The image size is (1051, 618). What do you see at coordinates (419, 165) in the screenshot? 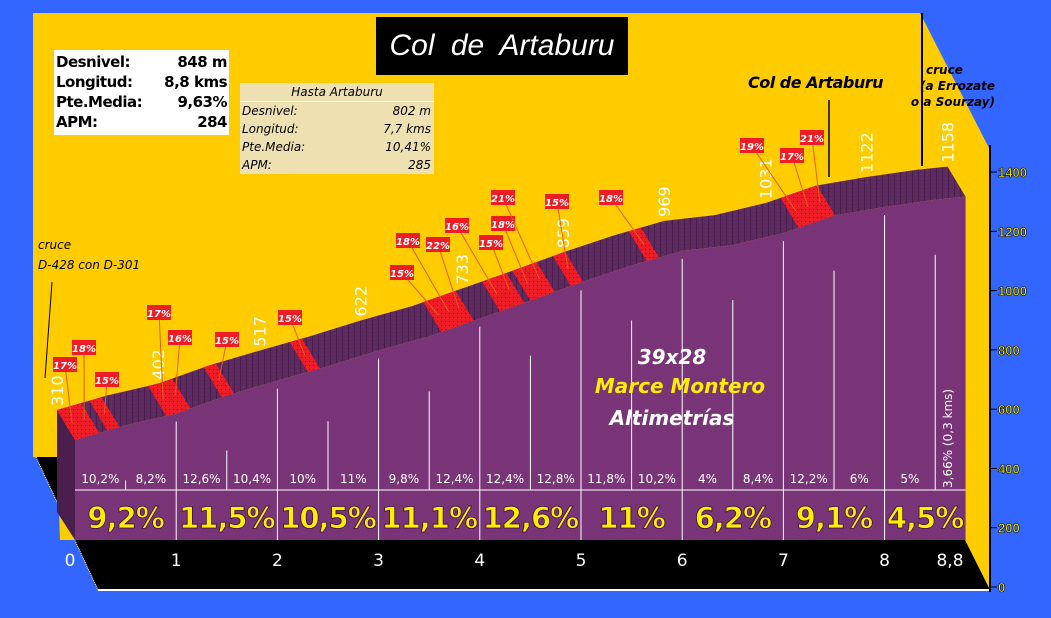
I see `stat-value: 285` at bounding box center [419, 165].